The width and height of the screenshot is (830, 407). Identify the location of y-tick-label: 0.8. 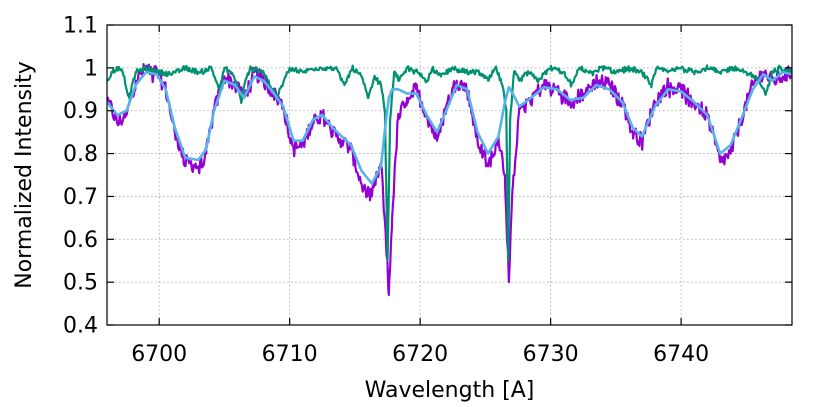
(80, 154).